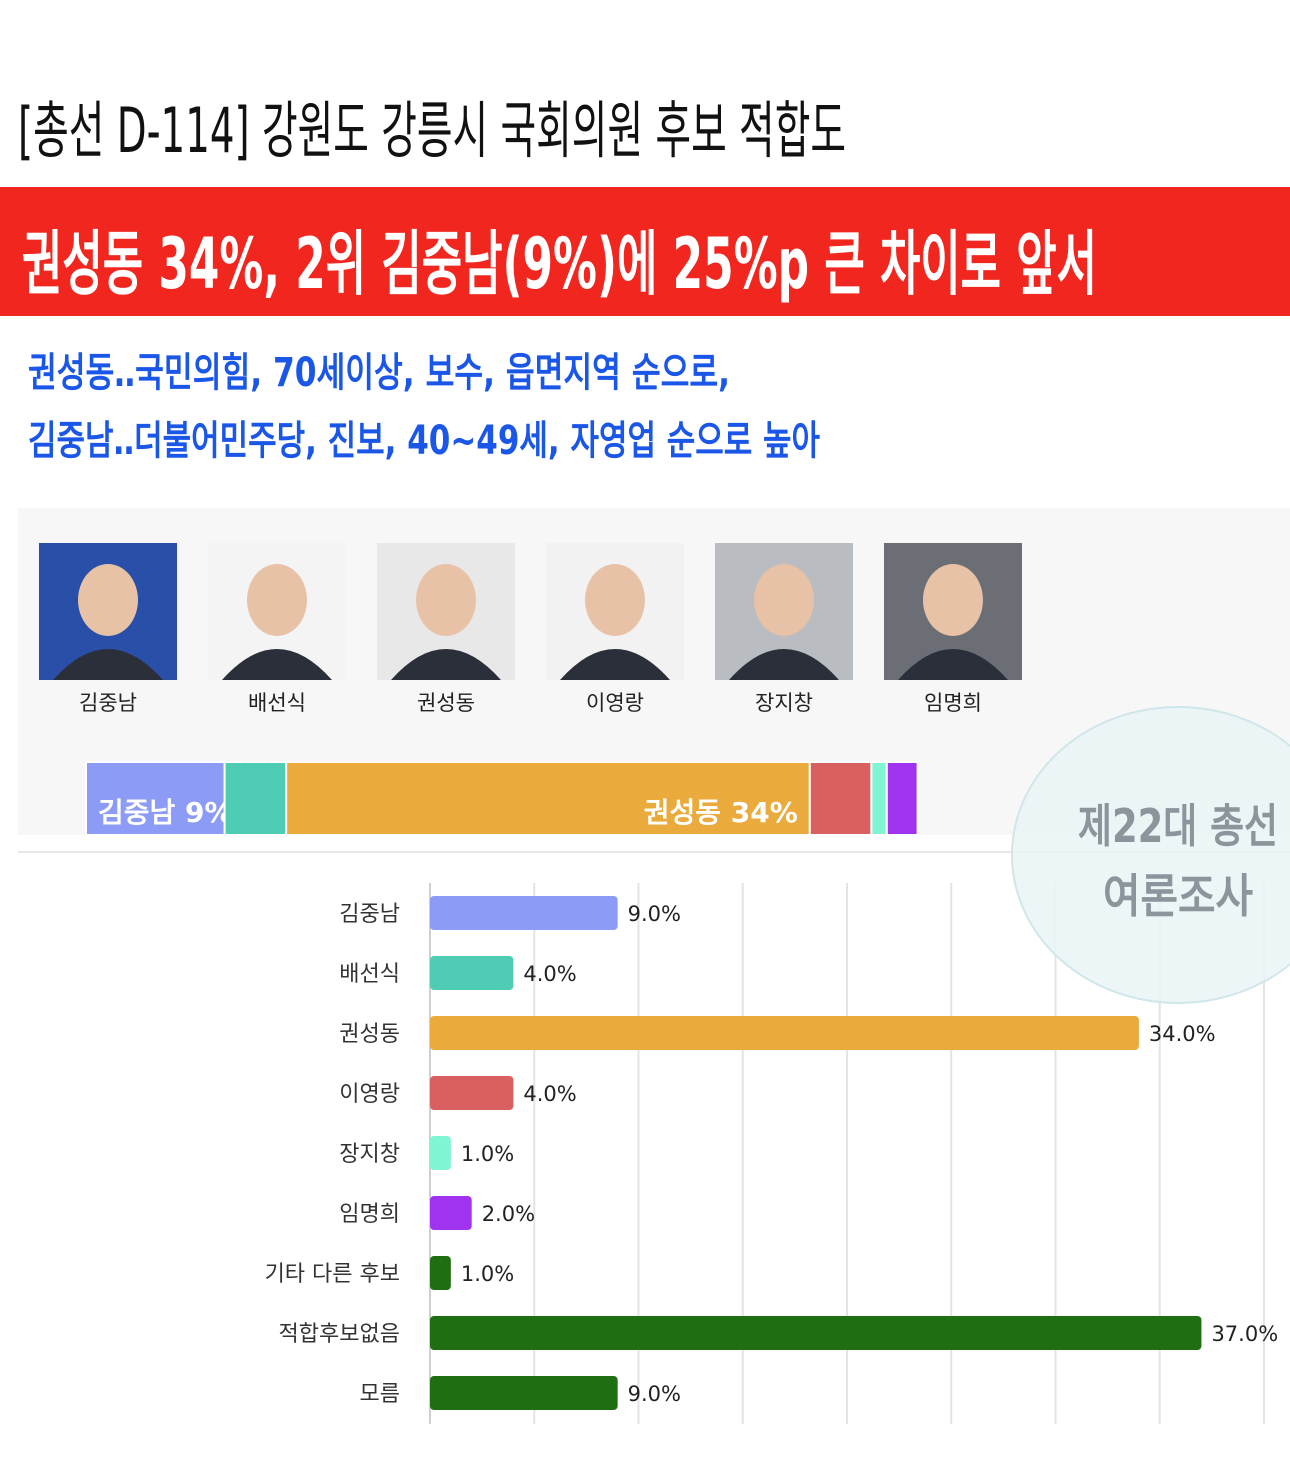 Image resolution: width=1290 pixels, height=1474 pixels. Describe the element at coordinates (721, 812) in the screenshot. I see `segment-label: 권성동 34%` at that location.